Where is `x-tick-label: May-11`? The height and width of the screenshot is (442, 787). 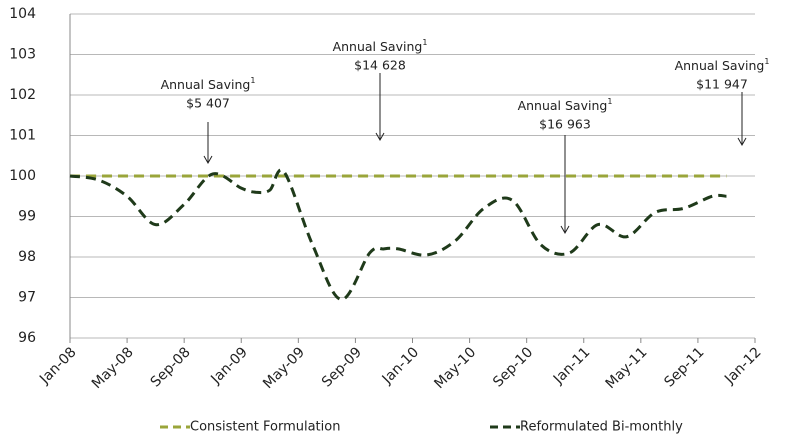
x-tick-label: May-11 is located at coordinates (627, 368).